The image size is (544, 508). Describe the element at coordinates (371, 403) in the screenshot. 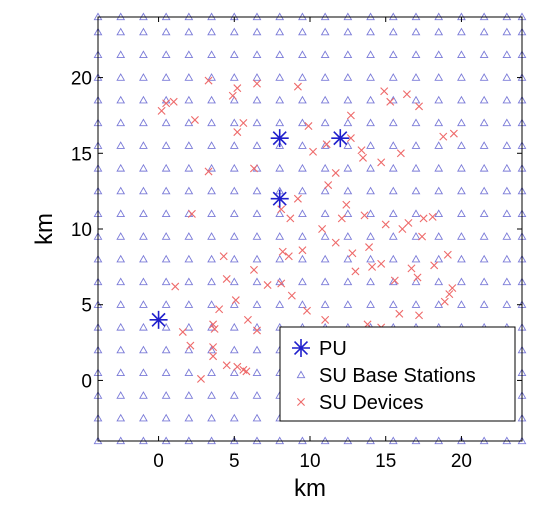

I see `legend-label-su-devices: SU Devices` at that location.